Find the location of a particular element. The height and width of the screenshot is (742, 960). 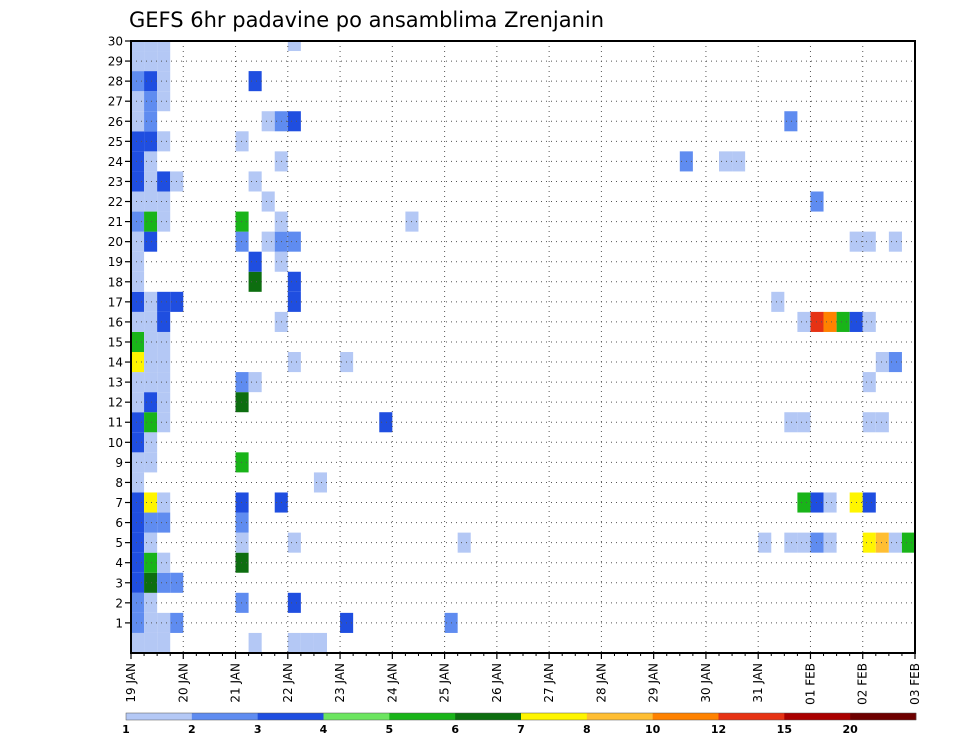

colorbar-label: 6 is located at coordinates (455, 729).